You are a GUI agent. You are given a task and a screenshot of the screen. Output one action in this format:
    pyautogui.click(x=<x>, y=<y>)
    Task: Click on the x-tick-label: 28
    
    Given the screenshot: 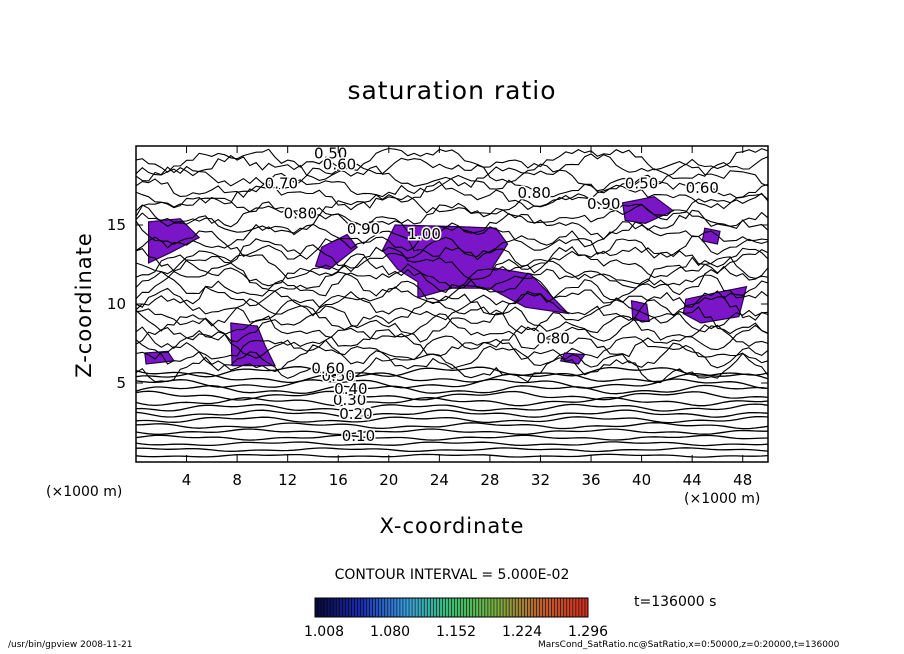 What is the action you would take?
    pyautogui.click(x=489, y=480)
    